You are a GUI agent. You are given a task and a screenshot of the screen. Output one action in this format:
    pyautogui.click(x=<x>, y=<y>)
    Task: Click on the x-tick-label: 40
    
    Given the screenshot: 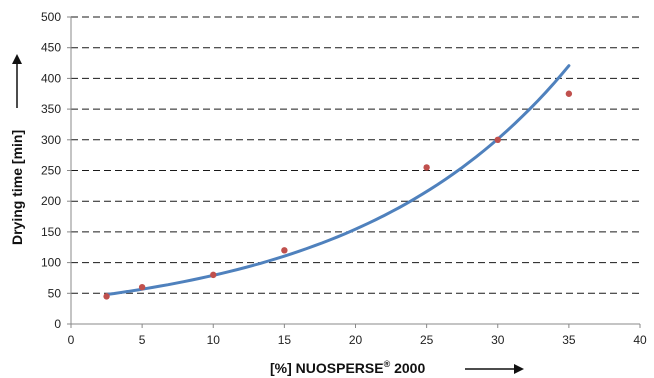 What is the action you would take?
    pyautogui.click(x=640, y=340)
    